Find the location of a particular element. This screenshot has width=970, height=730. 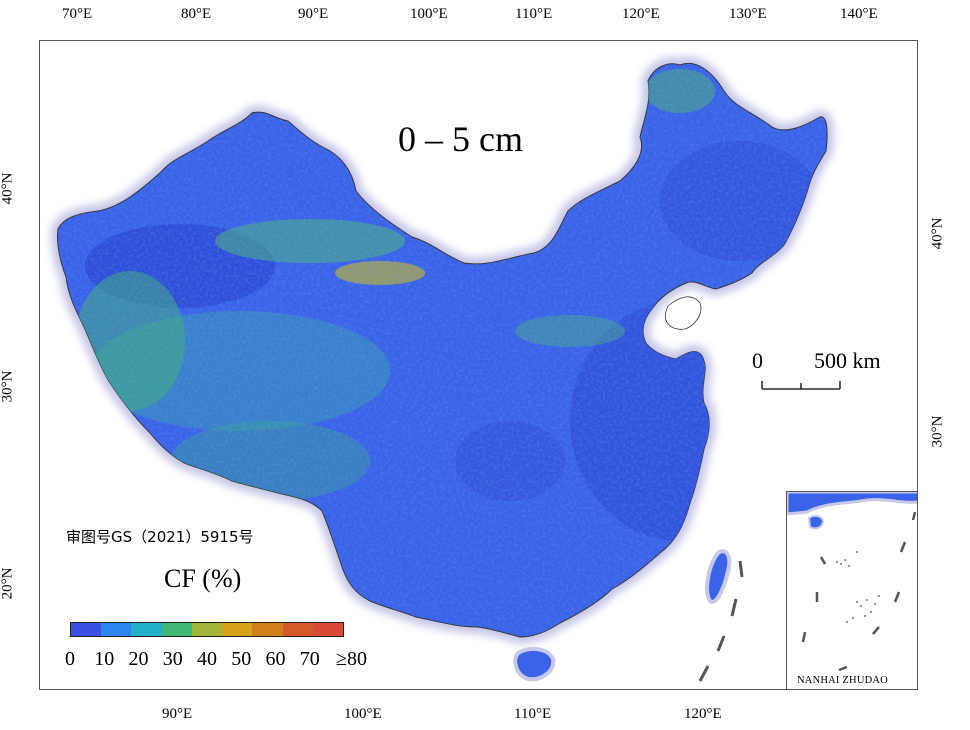

lon-label-100: 100°E is located at coordinates (429, 14).